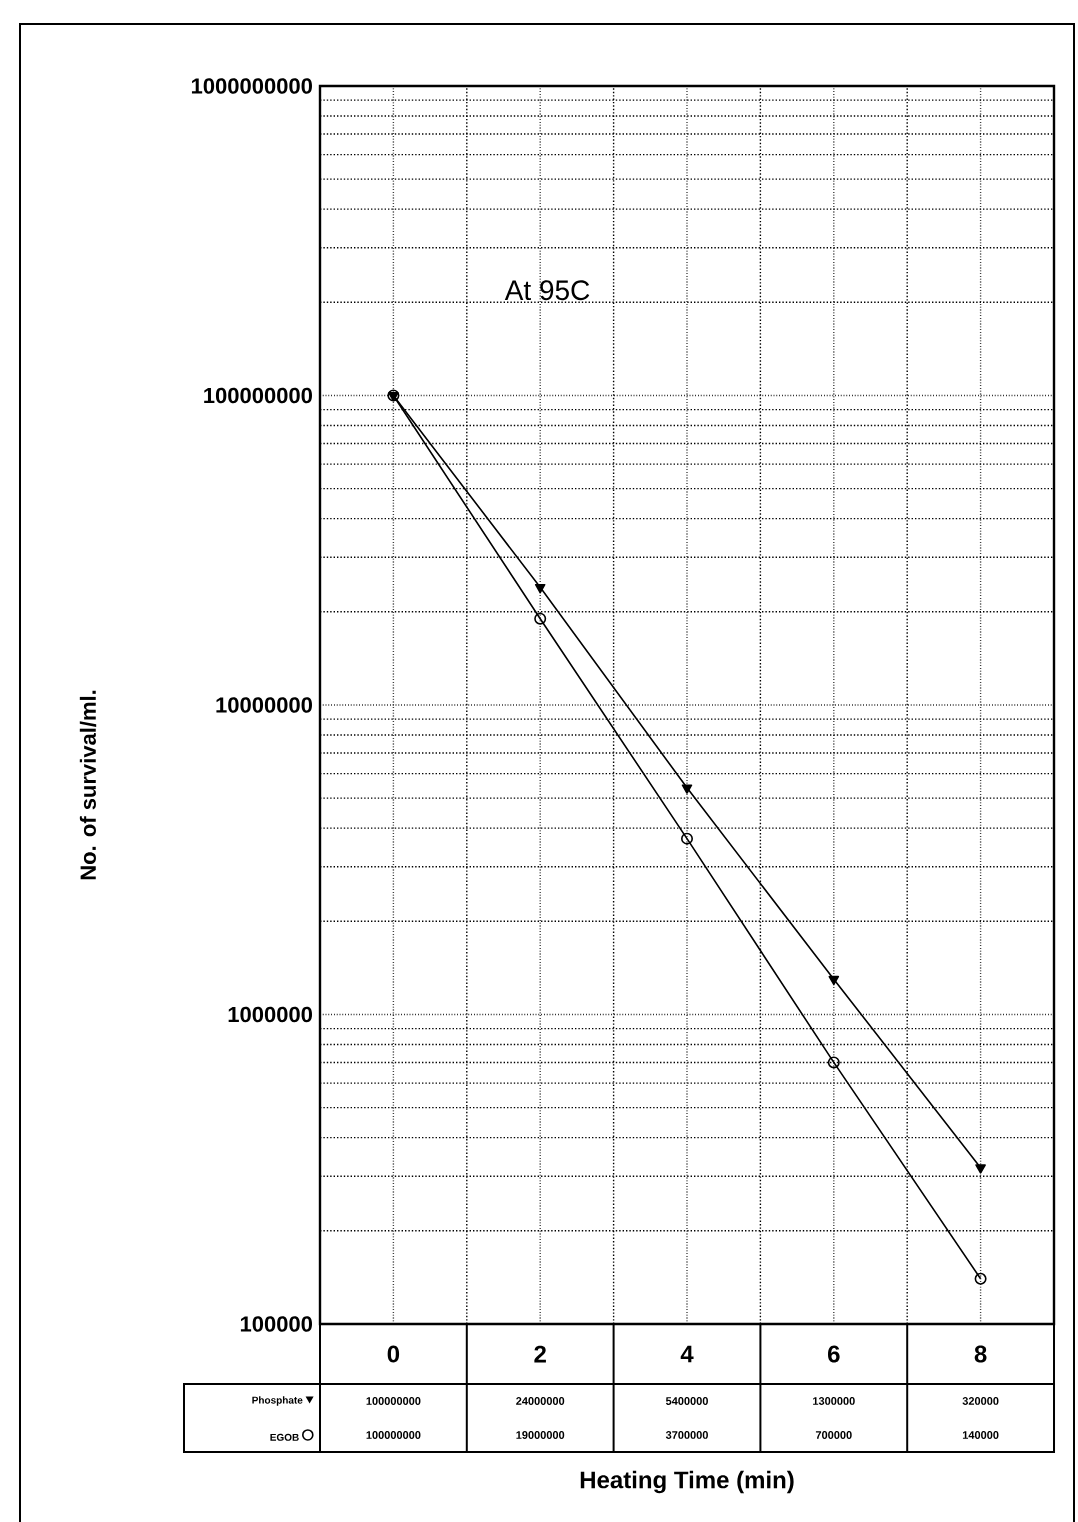 Image resolution: width=1078 pixels, height=1522 pixels. What do you see at coordinates (687, 1482) in the screenshot?
I see `x-axis-title: Heating Time (min)` at bounding box center [687, 1482].